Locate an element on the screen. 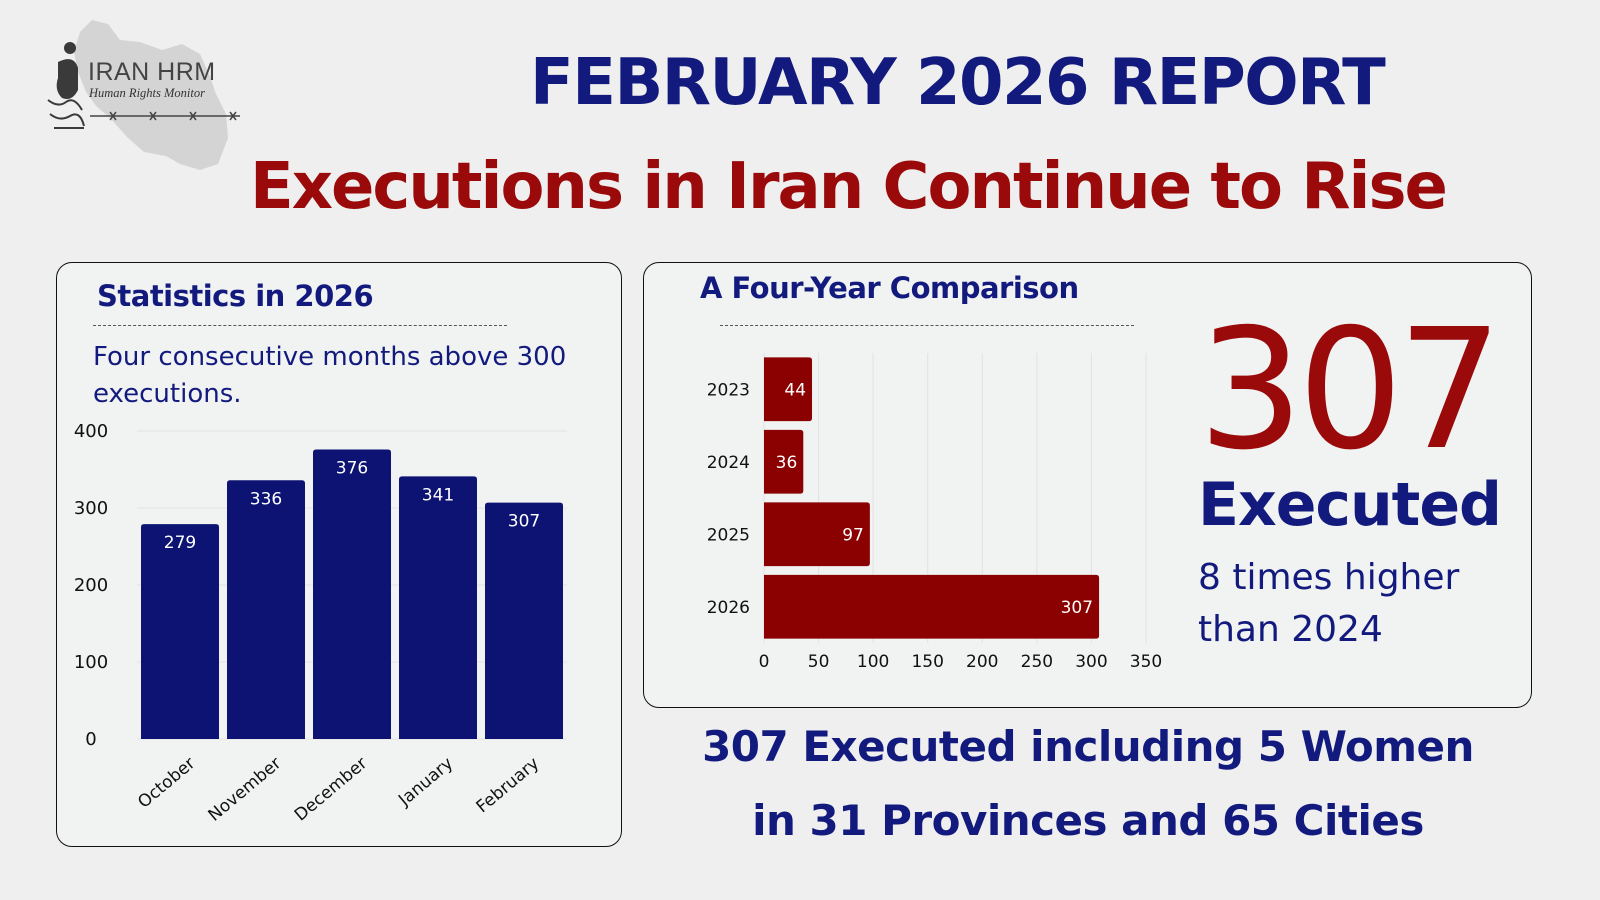 This screenshot has width=1600, height=900. iran-map-icon is located at coordinates (151, 95).